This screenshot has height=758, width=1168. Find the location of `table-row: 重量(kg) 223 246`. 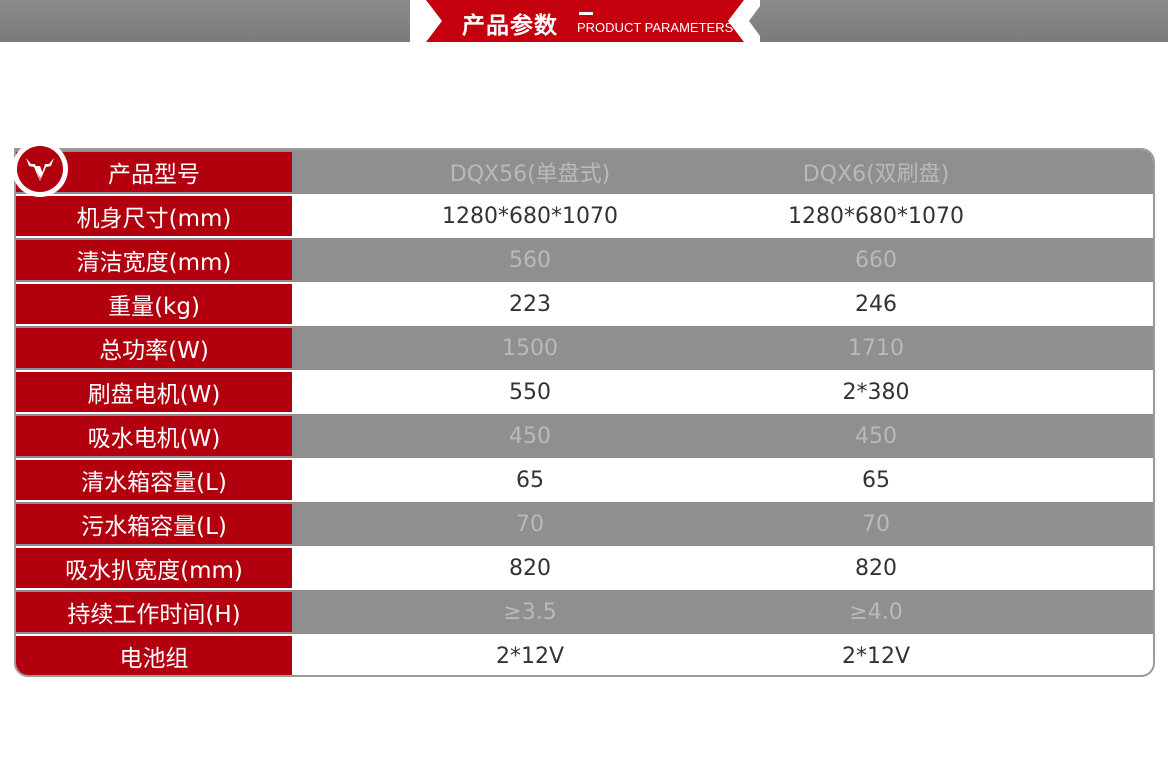

table-row: 重量(kg) 223 246 is located at coordinates (584, 304).